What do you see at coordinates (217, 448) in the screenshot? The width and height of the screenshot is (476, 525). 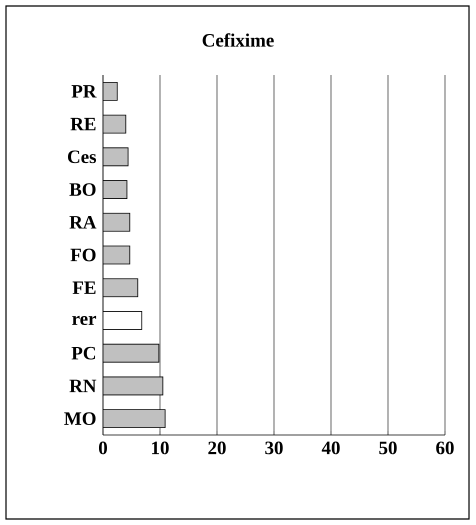 I see `x-tick-label: 20` at bounding box center [217, 448].